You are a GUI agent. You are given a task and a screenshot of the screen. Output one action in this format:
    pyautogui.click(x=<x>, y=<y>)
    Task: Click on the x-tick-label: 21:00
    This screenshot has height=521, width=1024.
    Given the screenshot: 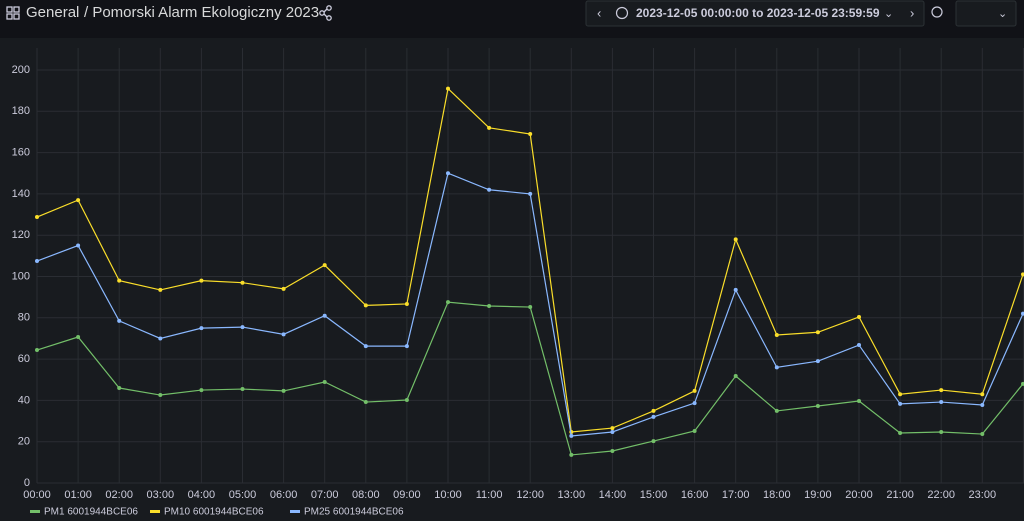 What is the action you would take?
    pyautogui.click(x=900, y=495)
    